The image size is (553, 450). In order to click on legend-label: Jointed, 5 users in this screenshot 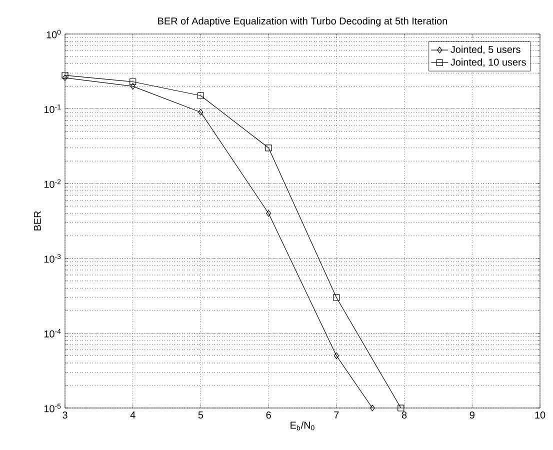, I will do `click(485, 50)`.